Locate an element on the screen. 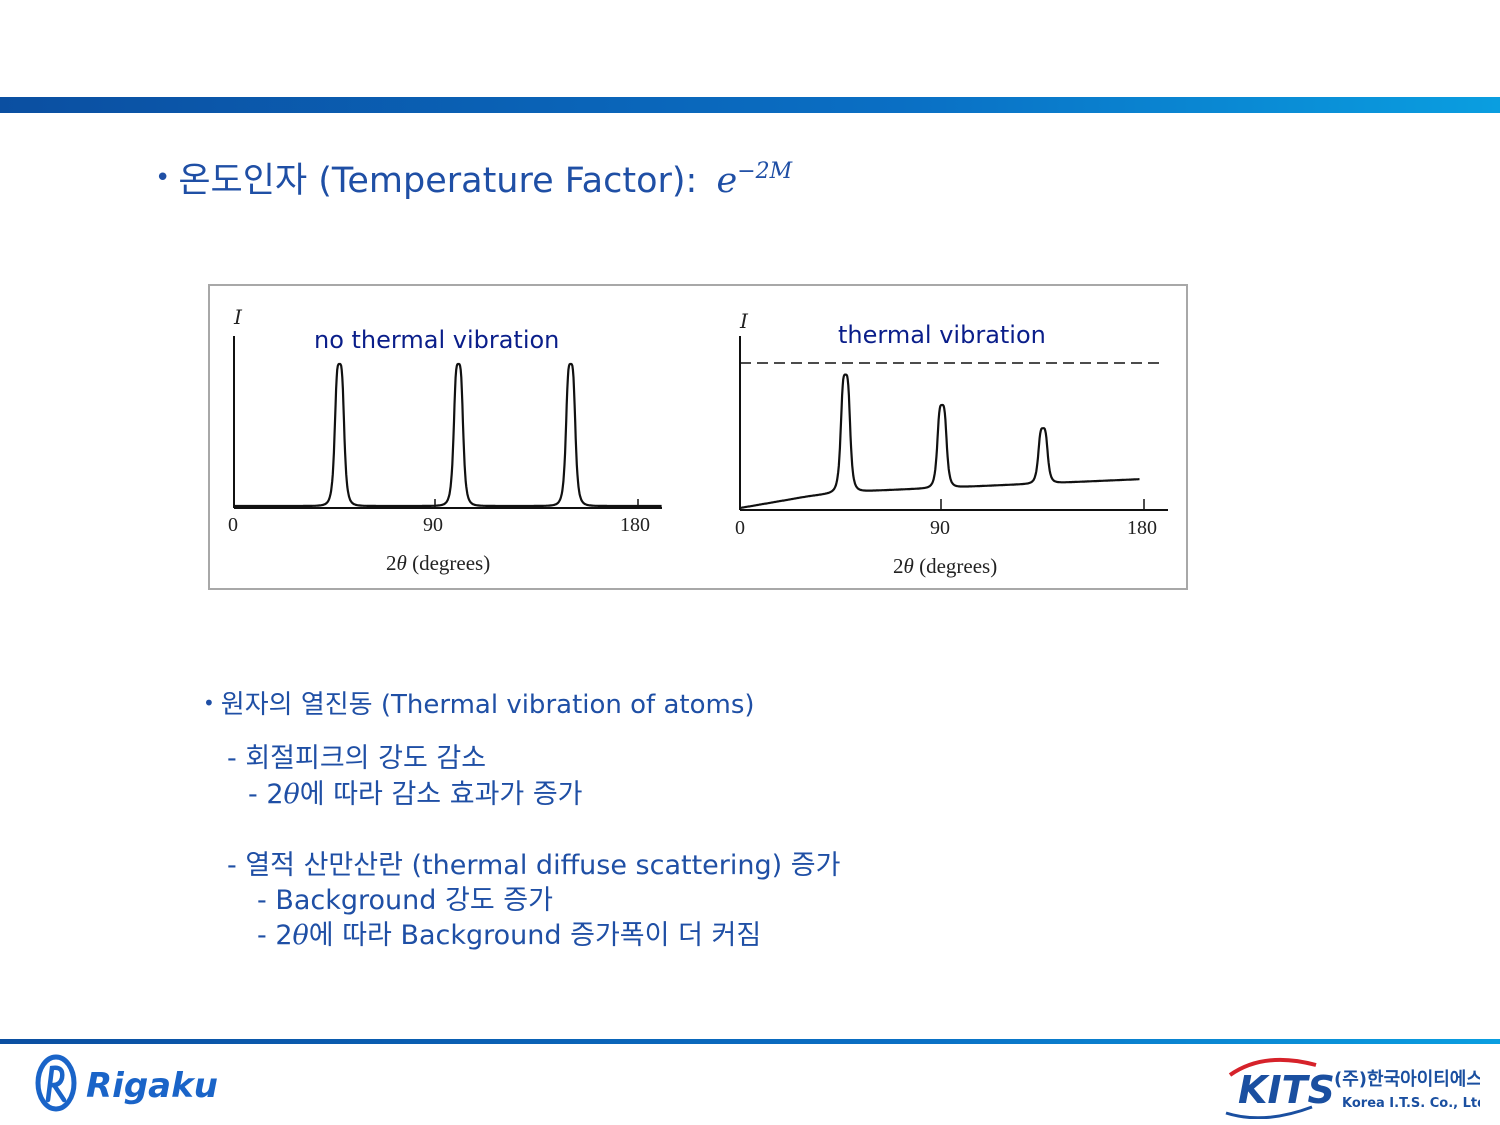 Image resolution: width=1500 pixels, height=1125 pixels. kits-logo-graphic: KITS (주)한국아이티에스 Korea I.T.S. Co., Ltd. is located at coordinates (1358, 1088).